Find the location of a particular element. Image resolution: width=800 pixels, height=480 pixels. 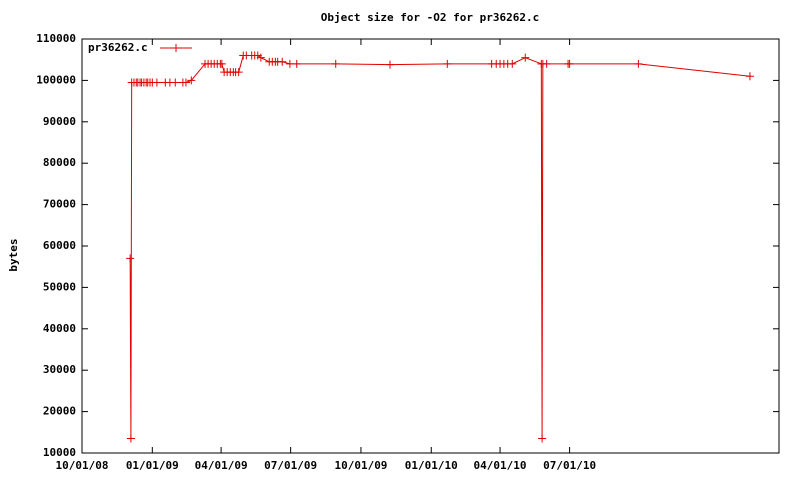

y-tick-label: 30000 is located at coordinates (59, 369).